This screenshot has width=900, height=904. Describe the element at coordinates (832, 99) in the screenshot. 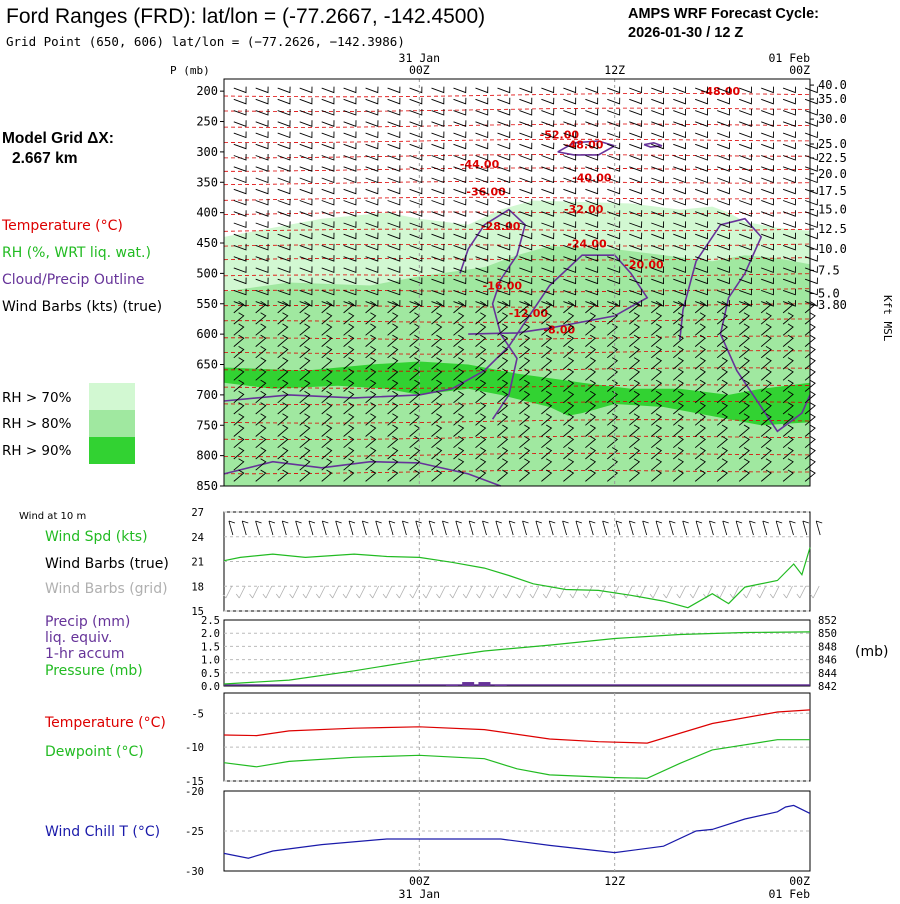

I see `height-tick-label: 35.0` at that location.